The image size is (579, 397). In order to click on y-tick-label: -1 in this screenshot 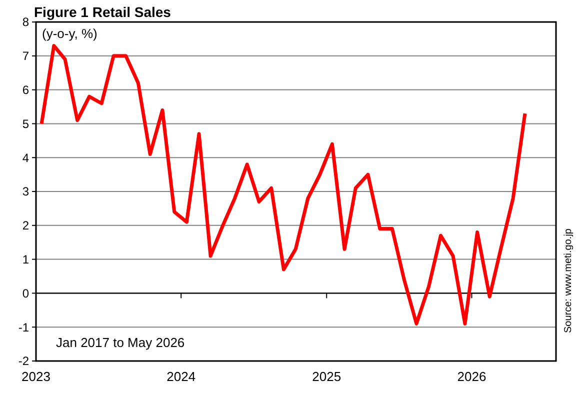, I will do `click(24, 327)`.